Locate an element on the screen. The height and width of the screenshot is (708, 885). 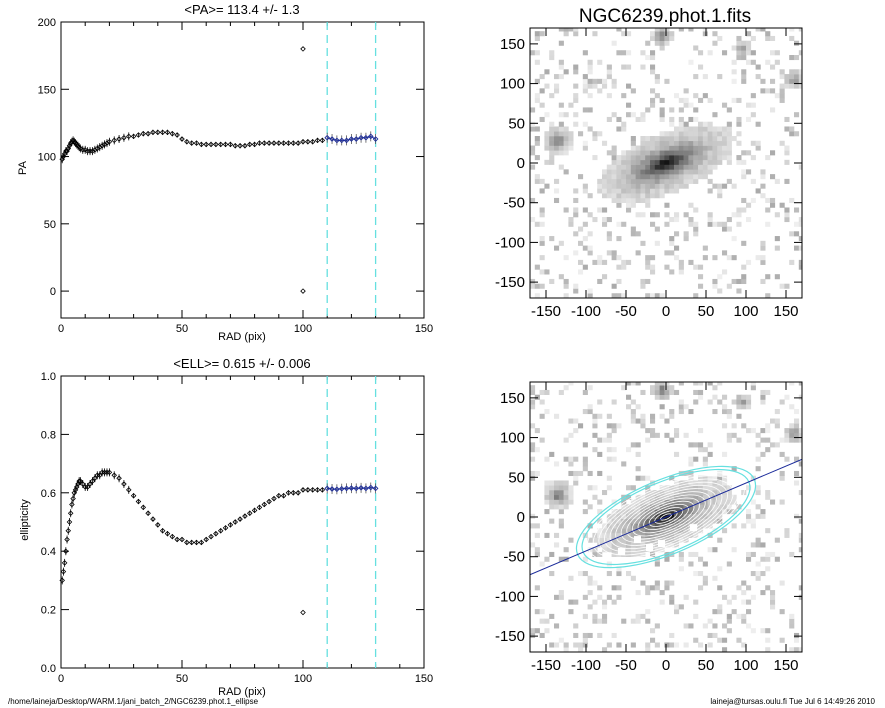
x-tick-label: 0 is located at coordinates (666, 311).